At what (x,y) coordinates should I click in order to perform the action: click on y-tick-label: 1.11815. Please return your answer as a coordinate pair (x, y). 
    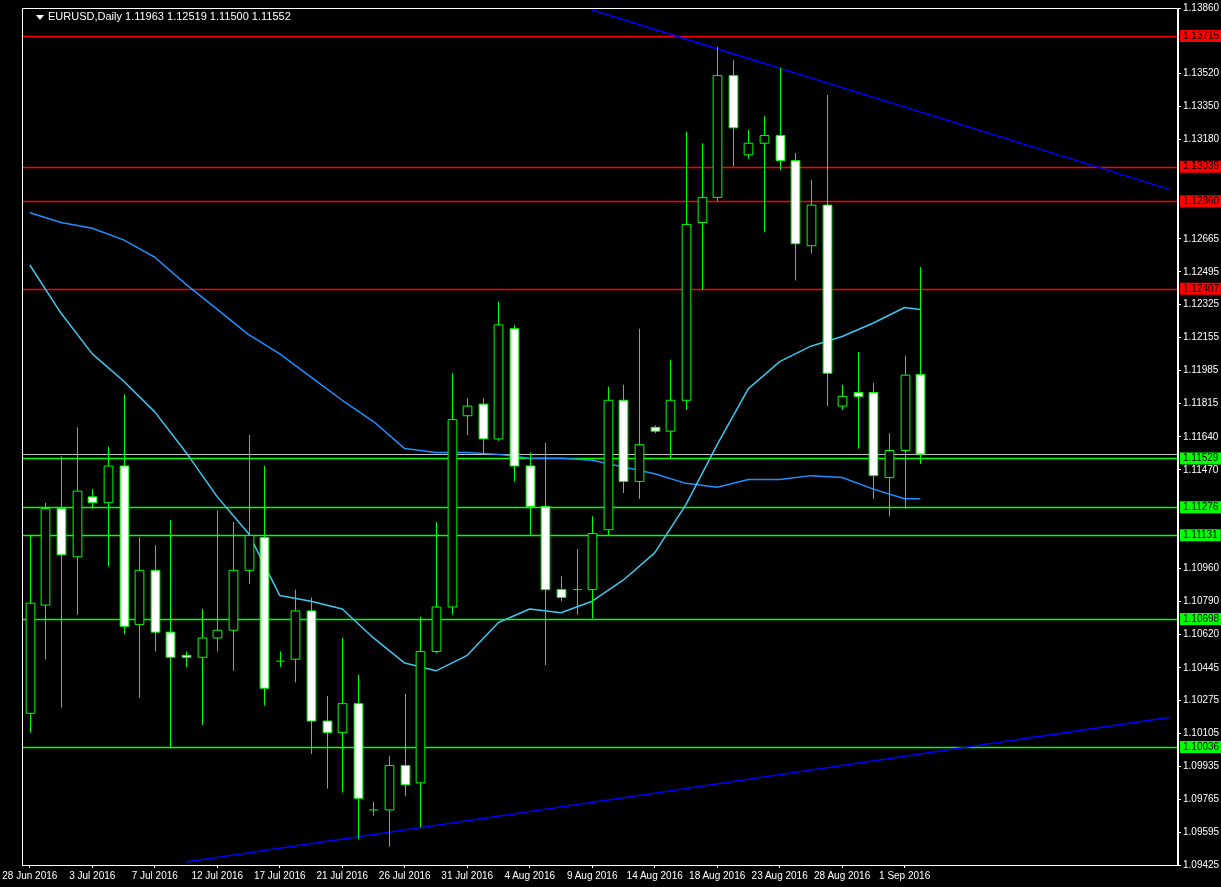
    Looking at the image, I should click on (1201, 402).